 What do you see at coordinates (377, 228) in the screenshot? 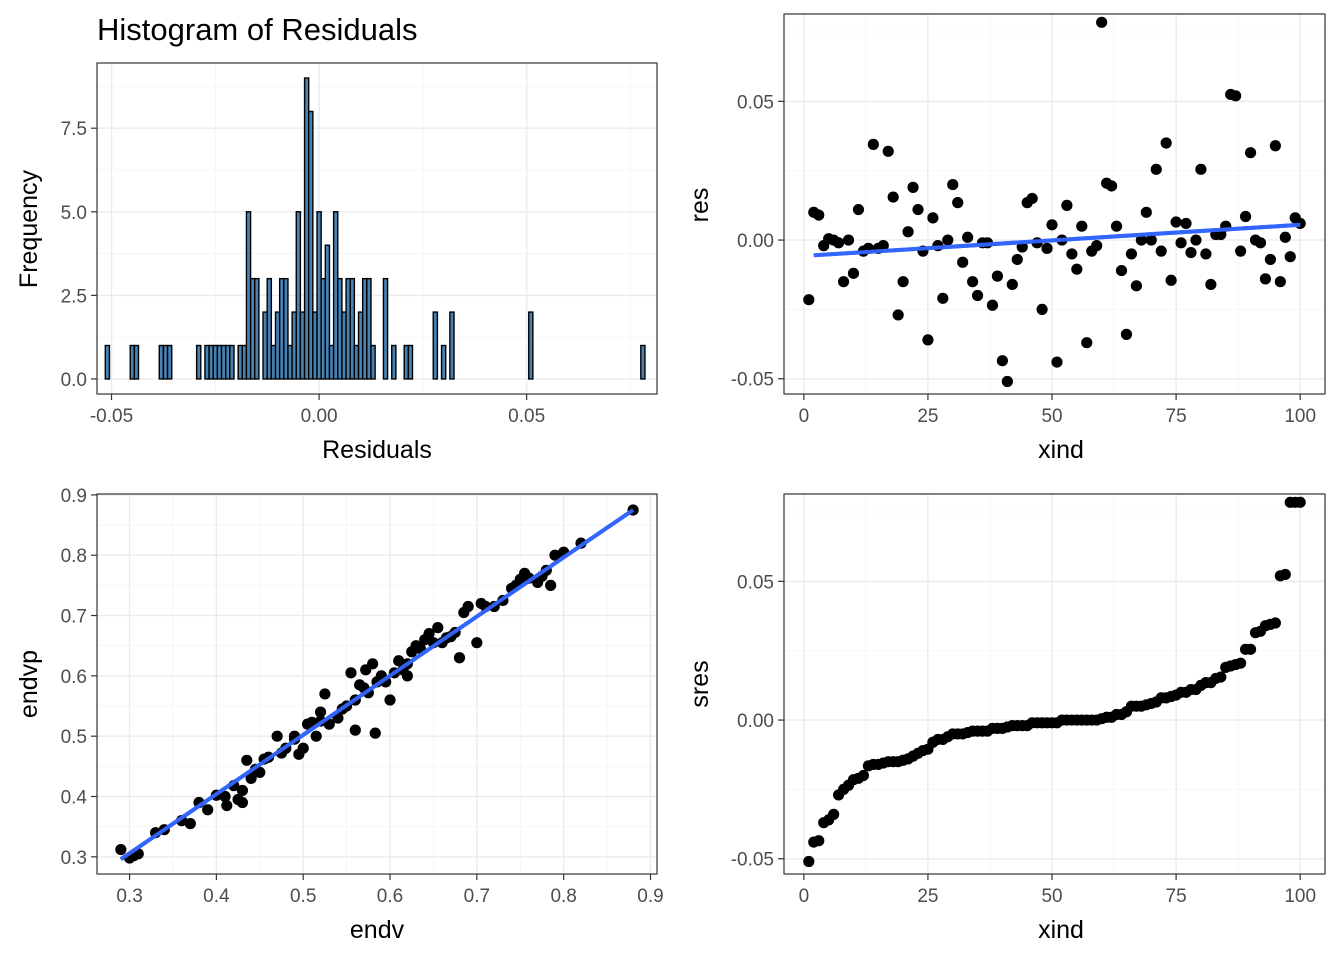
I see `panel-background` at bounding box center [377, 228].